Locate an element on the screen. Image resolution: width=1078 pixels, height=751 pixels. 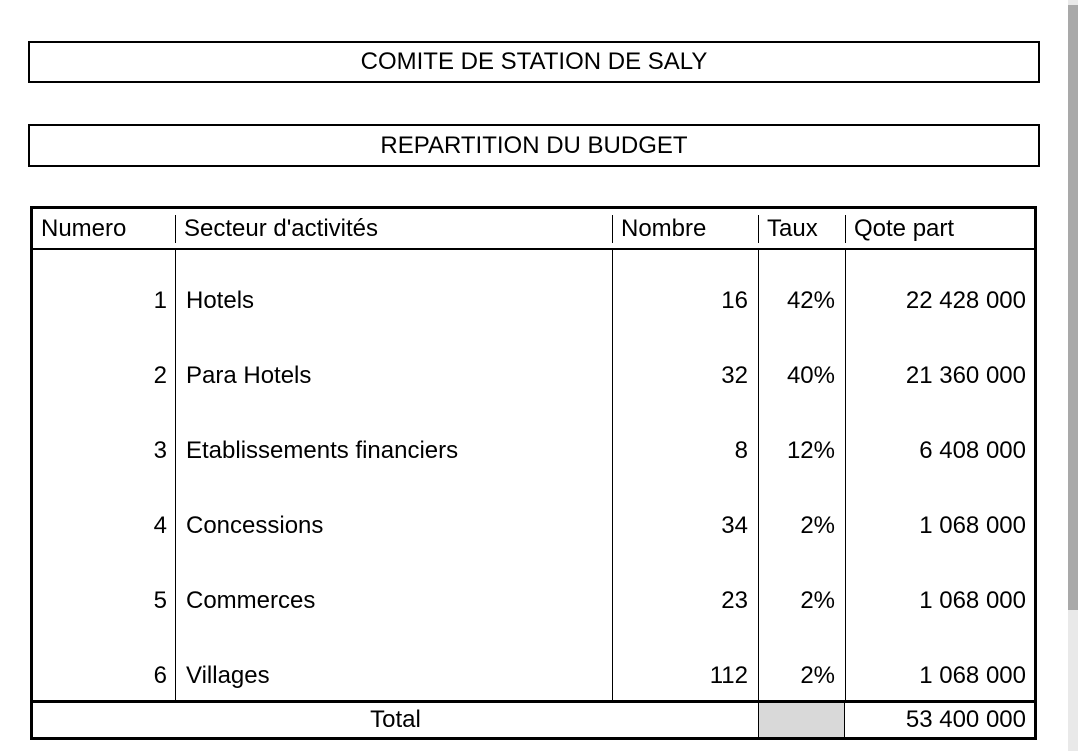
cell-secteur: Hotels is located at coordinates (393, 287).